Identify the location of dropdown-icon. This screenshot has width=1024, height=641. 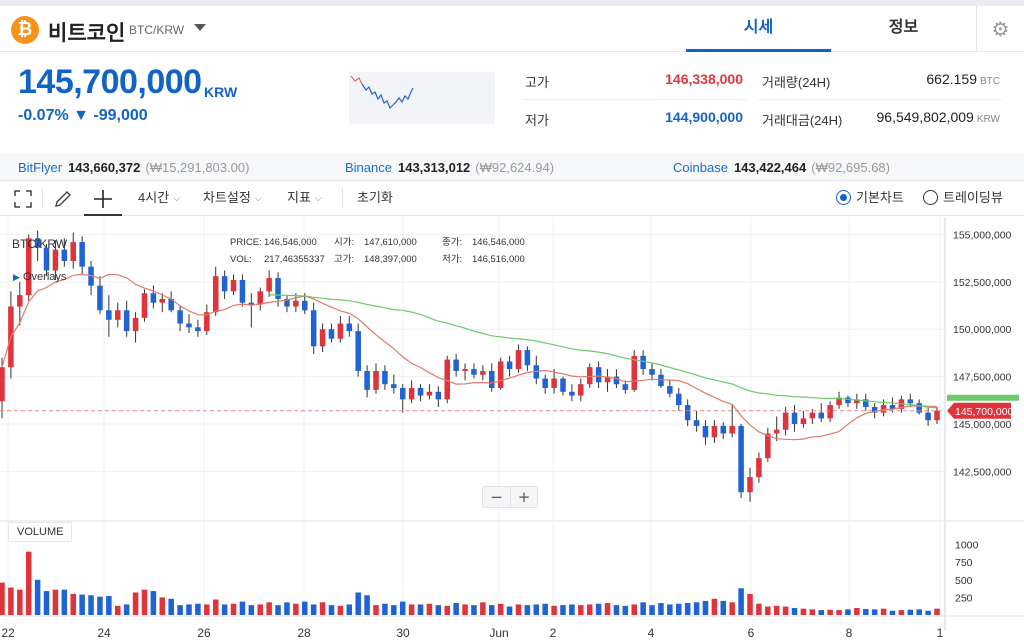
(200, 27).